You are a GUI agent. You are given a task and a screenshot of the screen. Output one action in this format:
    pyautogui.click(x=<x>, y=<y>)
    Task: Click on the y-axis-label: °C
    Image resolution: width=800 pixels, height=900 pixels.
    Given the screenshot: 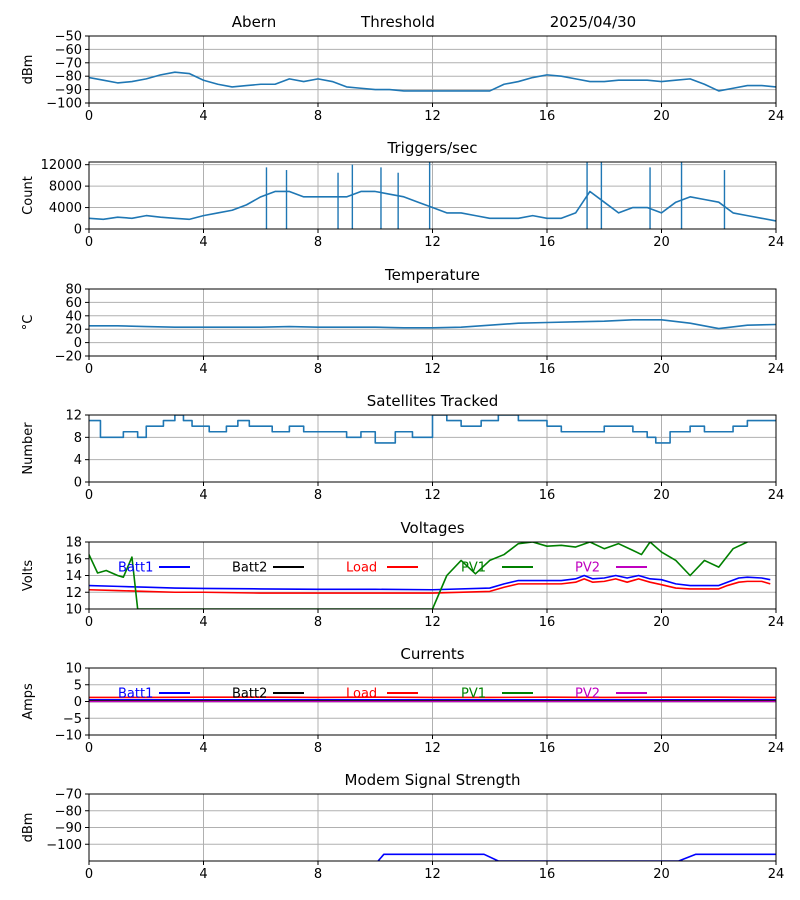 What is the action you would take?
    pyautogui.click(x=28, y=323)
    